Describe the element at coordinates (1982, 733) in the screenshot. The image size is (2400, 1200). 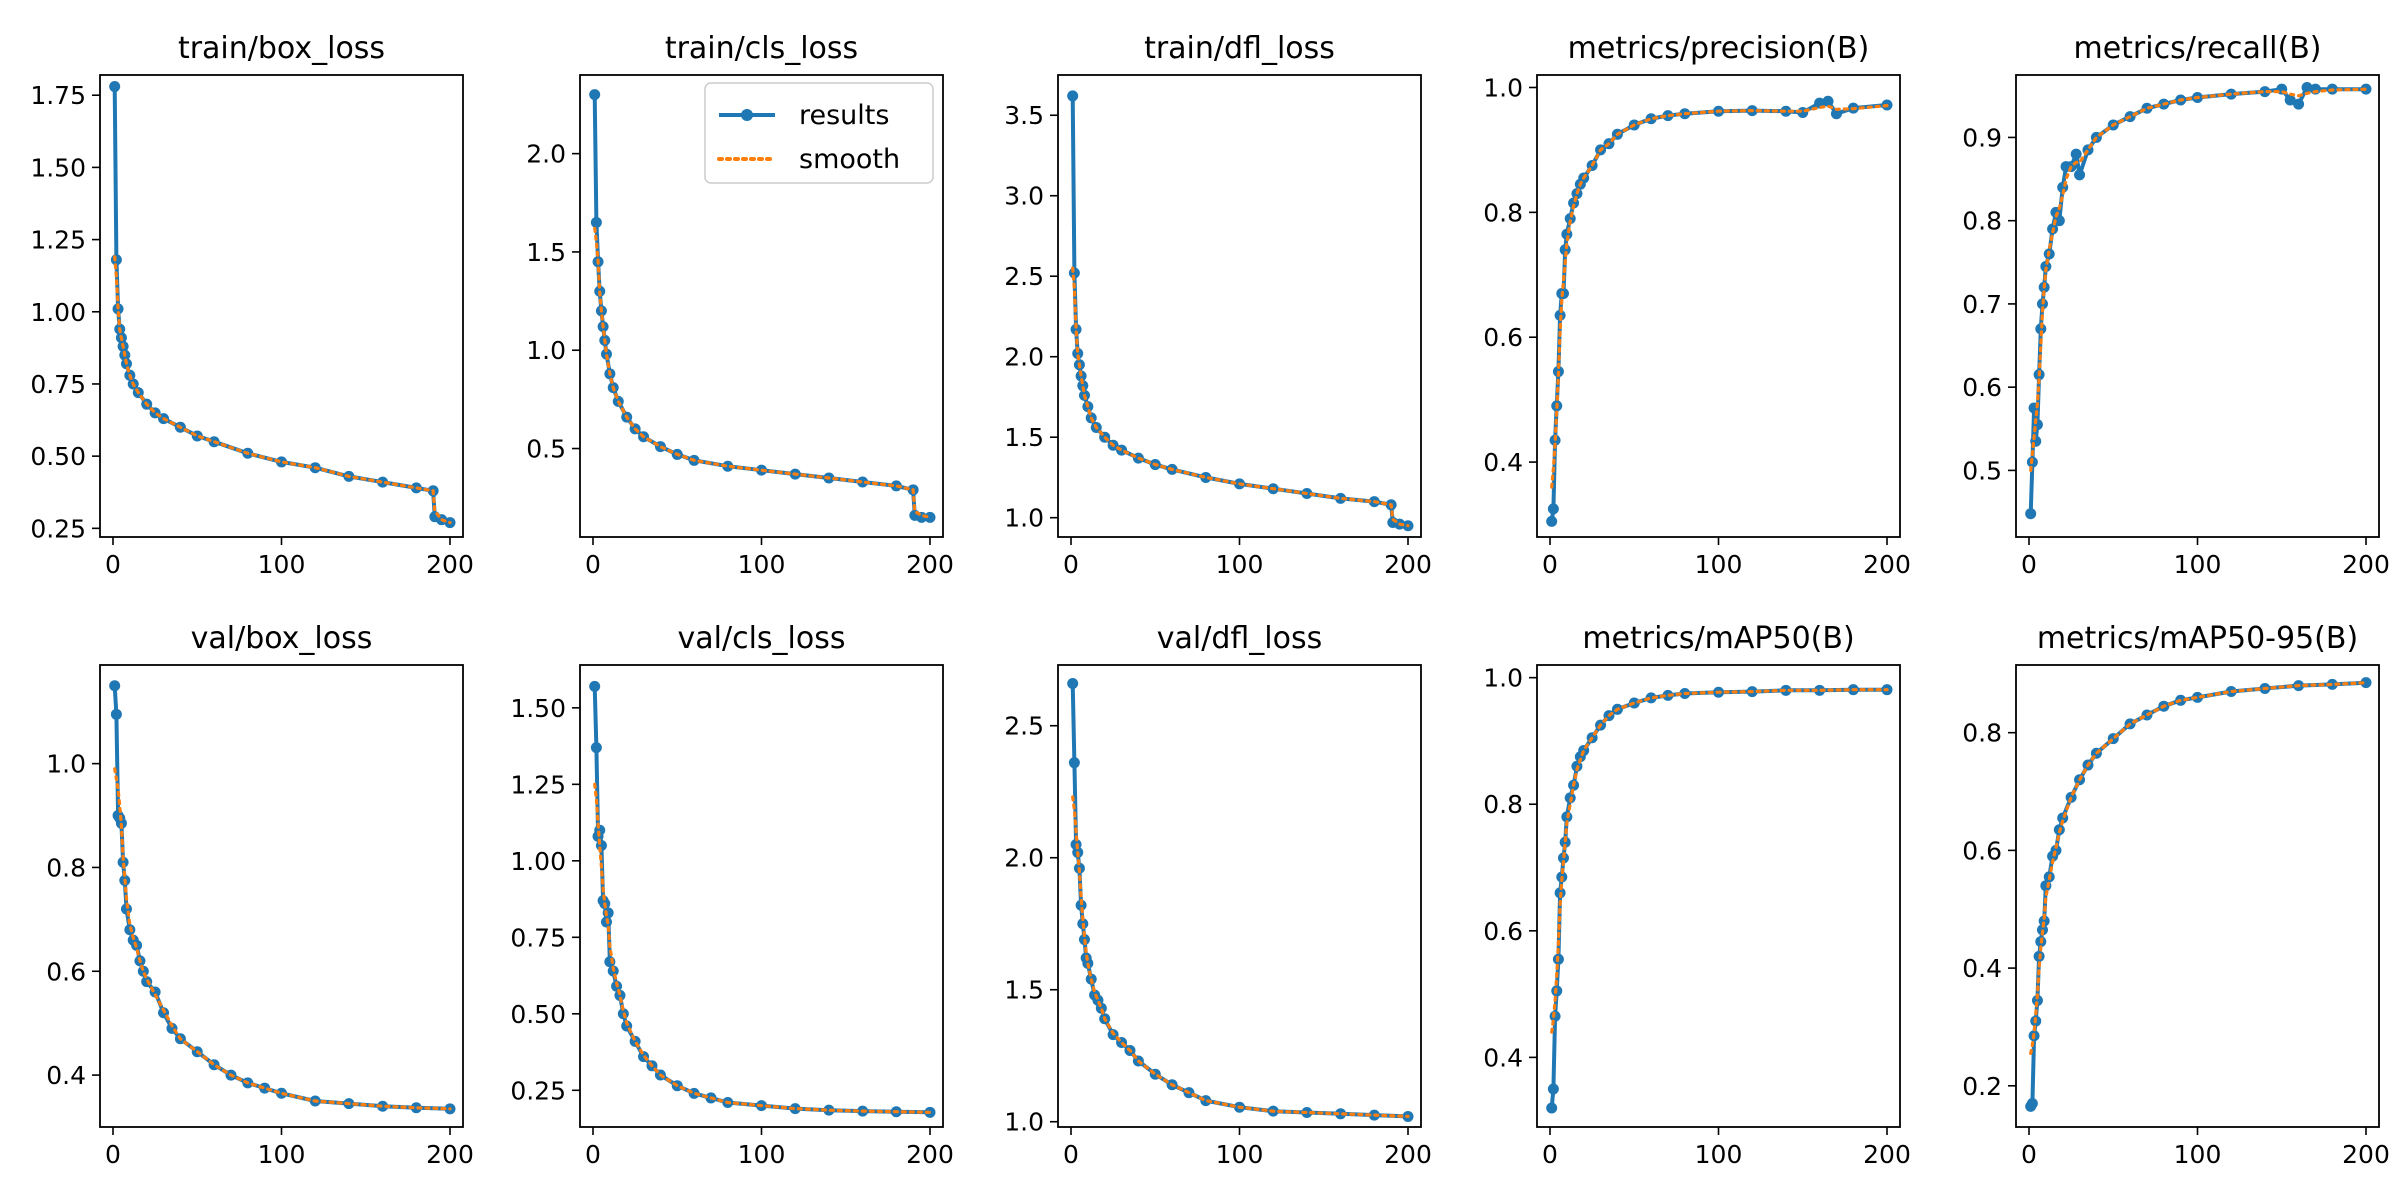
I see `y-tick-label: 0.8` at that location.